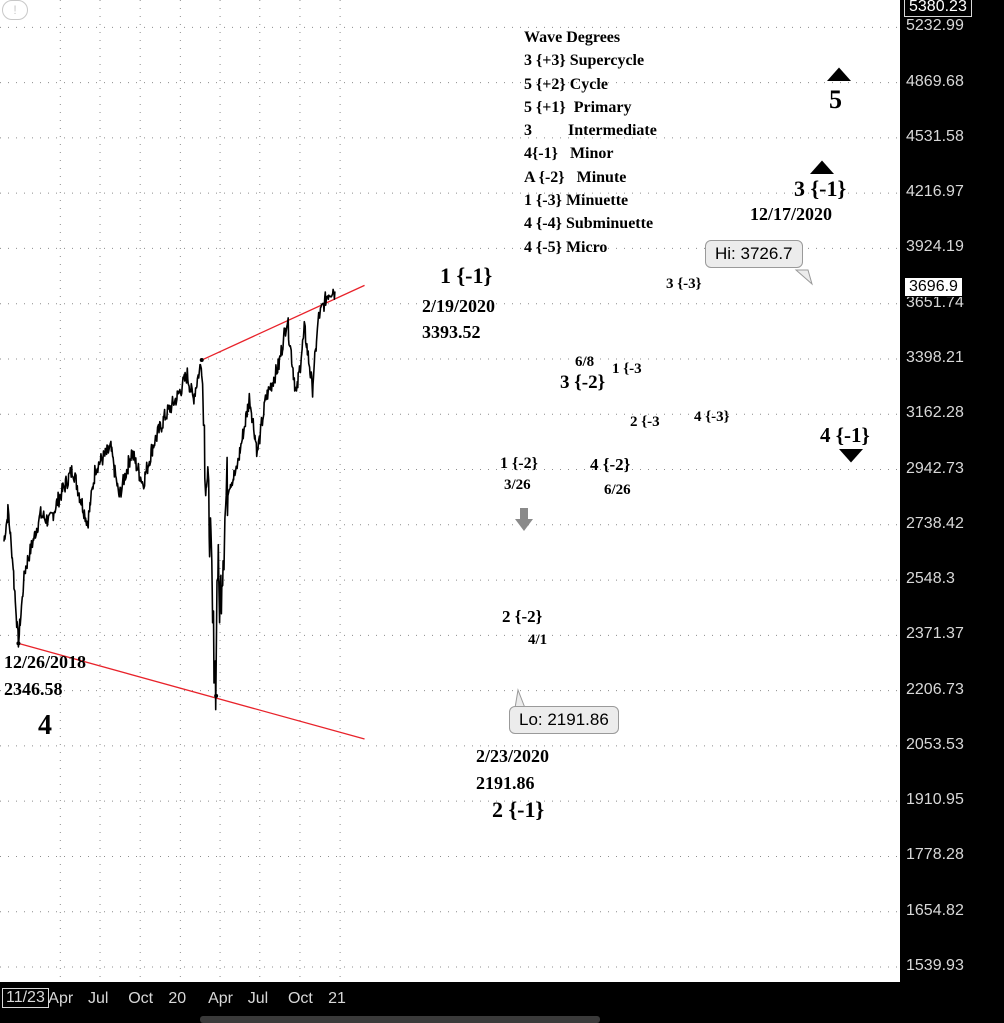 This screenshot has width=1004, height=1023. I want to click on current-price-label: 3696.9, so click(933, 287).